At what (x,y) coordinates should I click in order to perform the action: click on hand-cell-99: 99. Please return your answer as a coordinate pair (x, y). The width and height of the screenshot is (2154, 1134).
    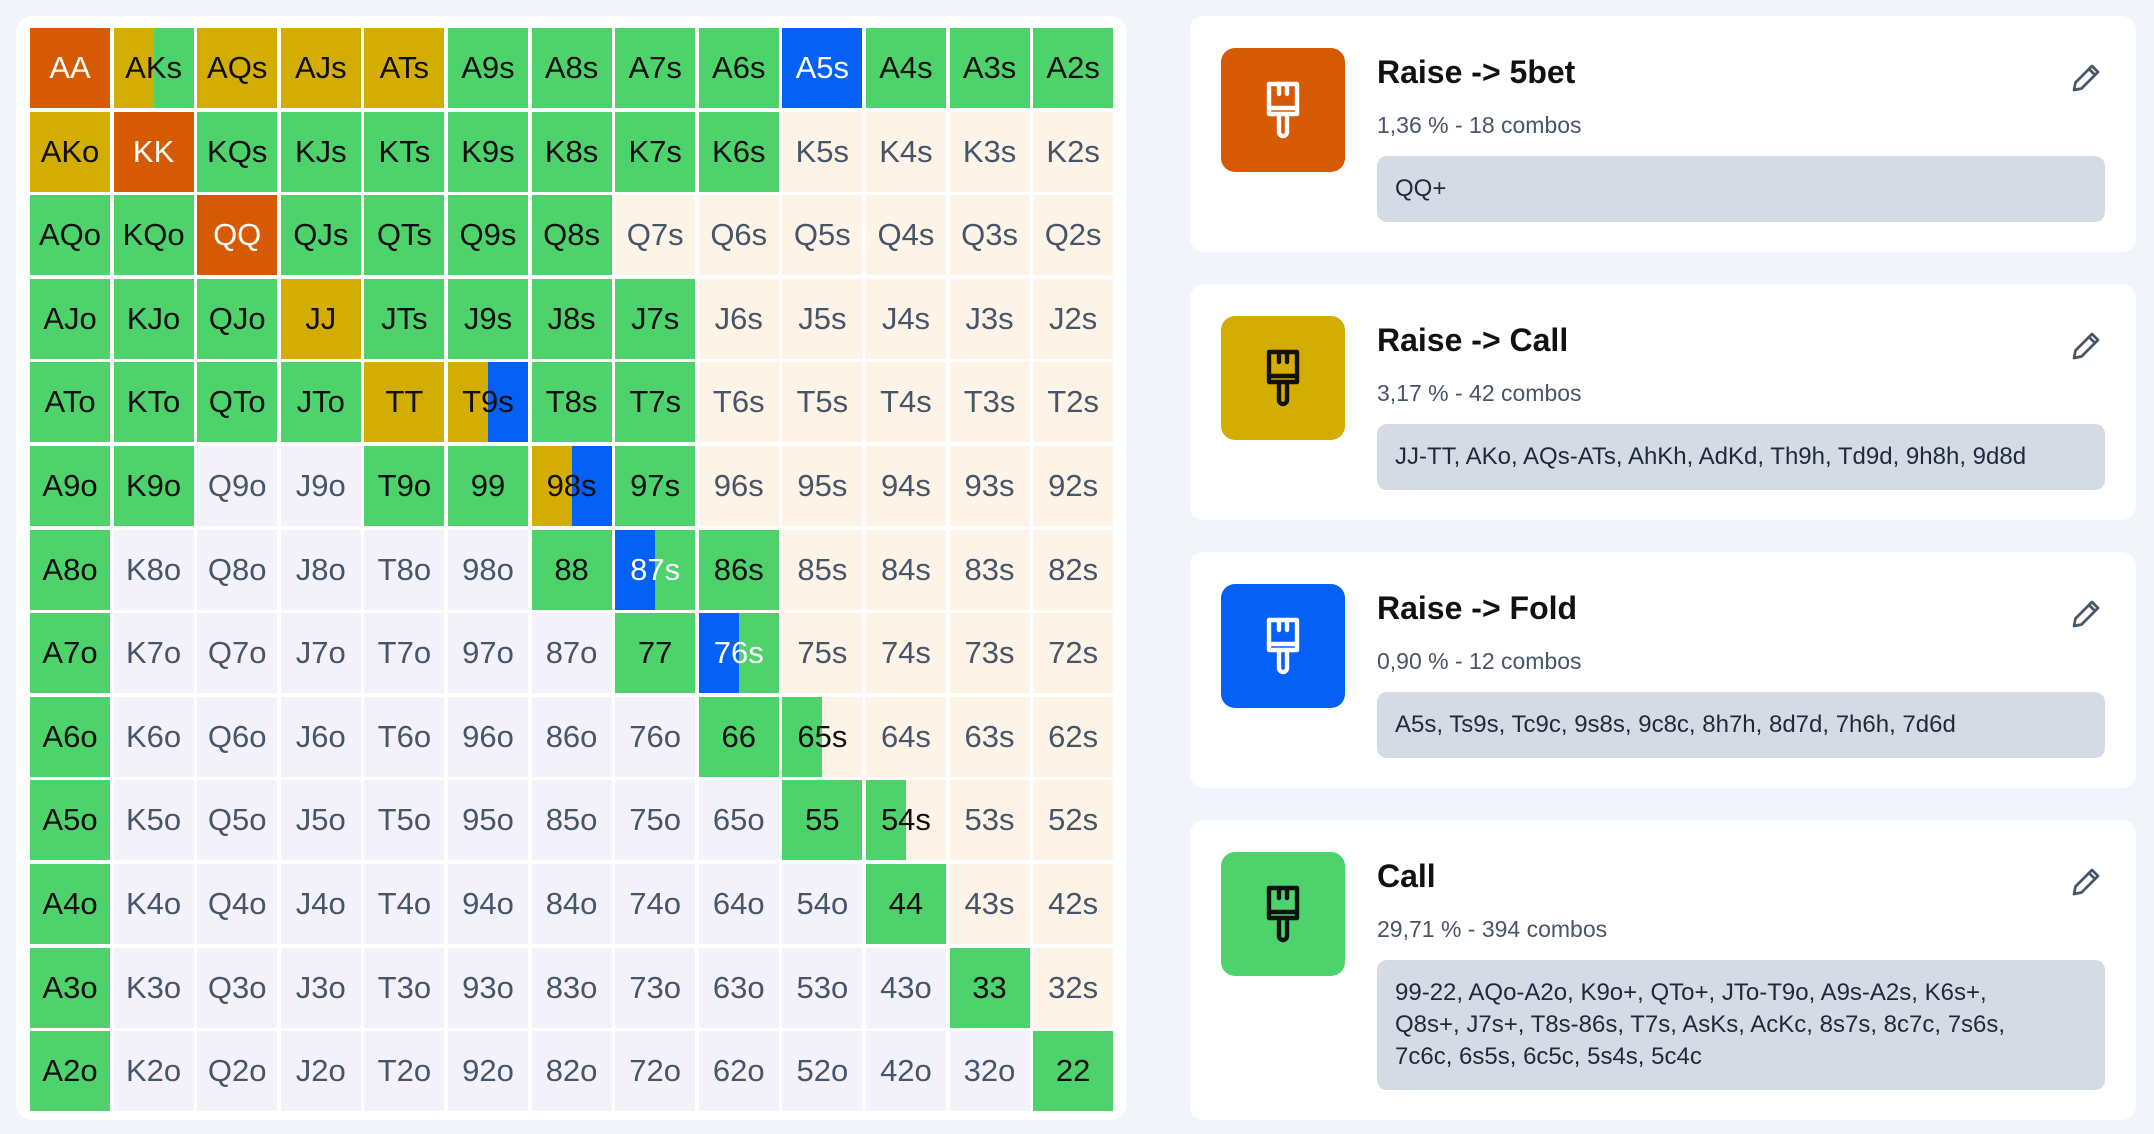
    Looking at the image, I should click on (487, 485).